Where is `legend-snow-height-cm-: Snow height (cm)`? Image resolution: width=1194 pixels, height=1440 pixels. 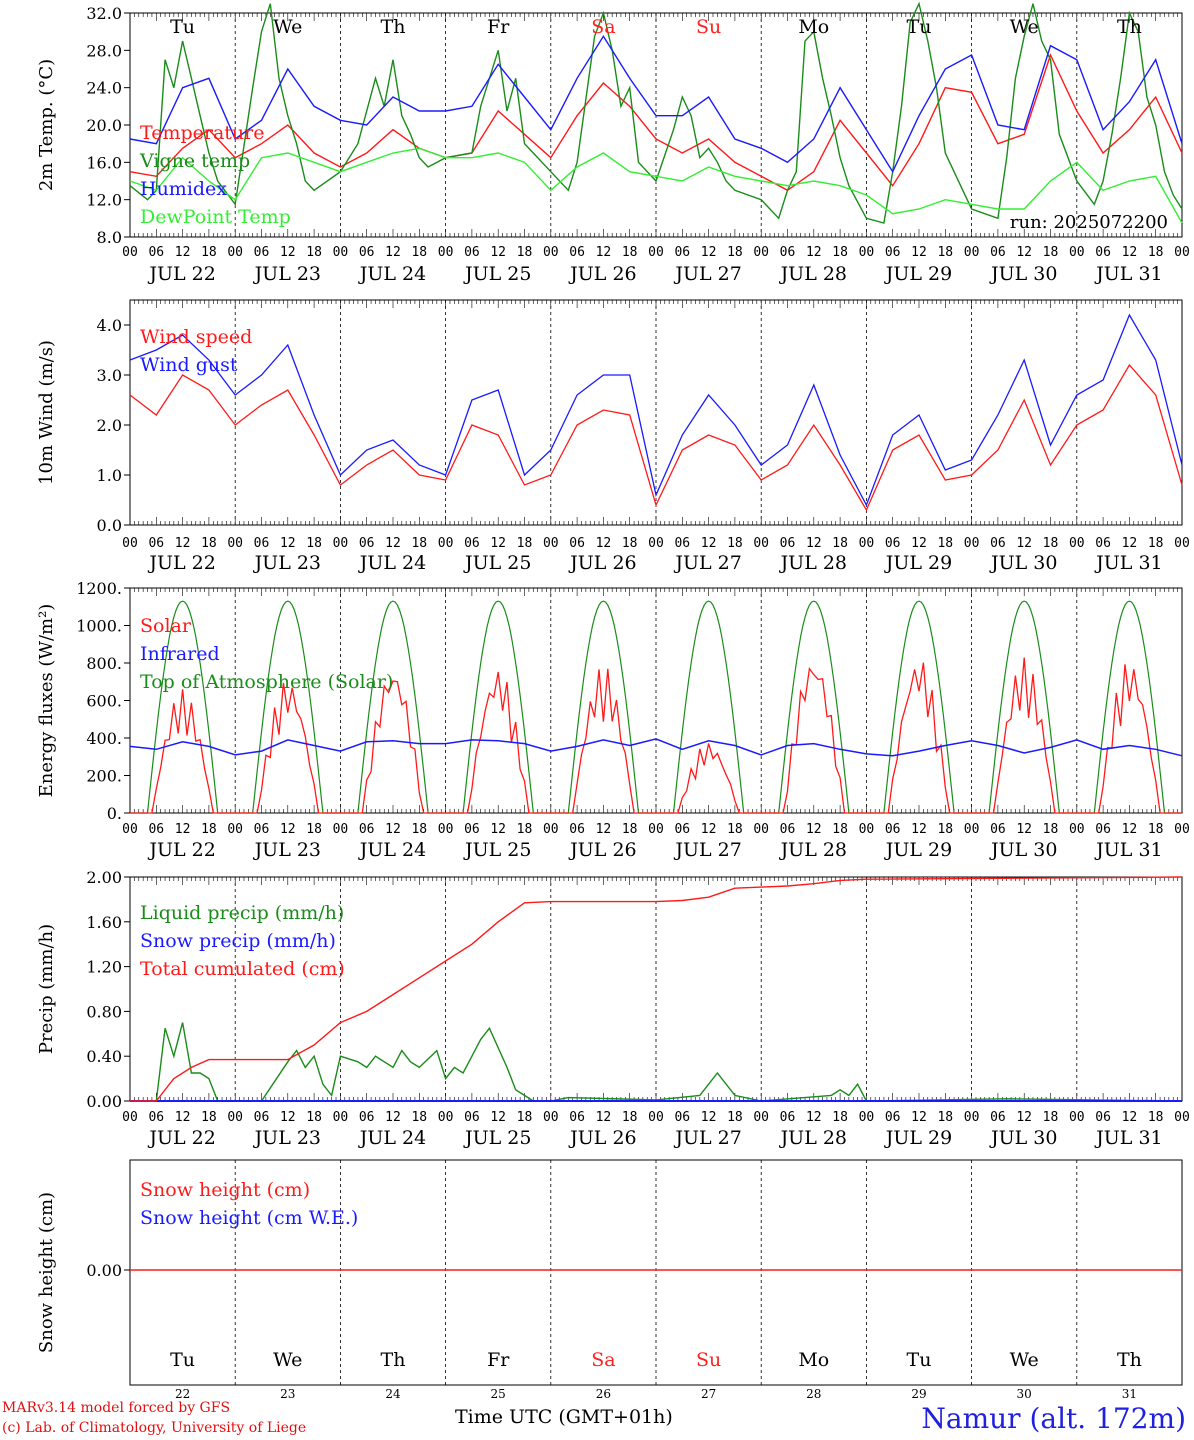
legend-snow-height-cm-: Snow height (cm) is located at coordinates (225, 1190).